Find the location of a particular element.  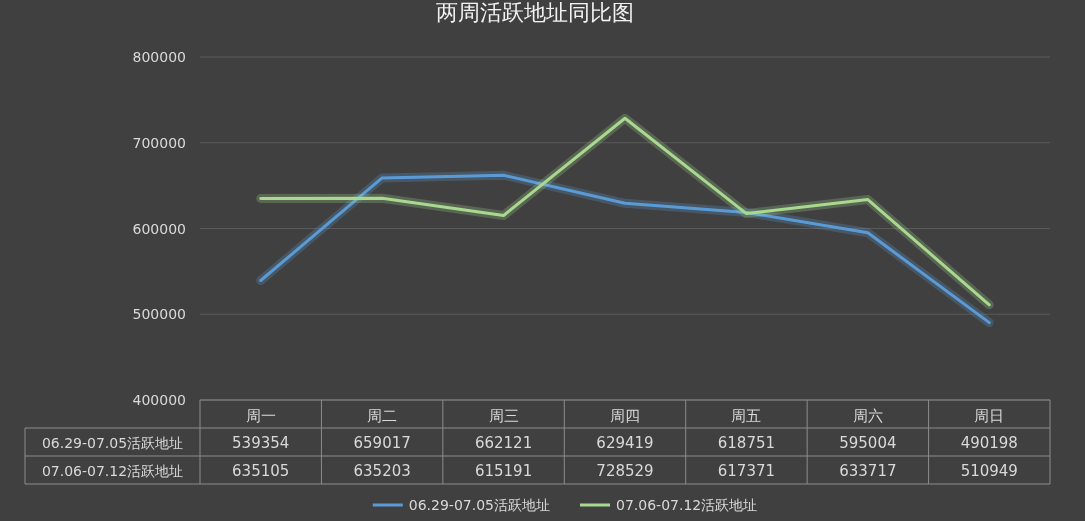

legend-label: 06.29-07.05活跃地址 is located at coordinates (479, 505).